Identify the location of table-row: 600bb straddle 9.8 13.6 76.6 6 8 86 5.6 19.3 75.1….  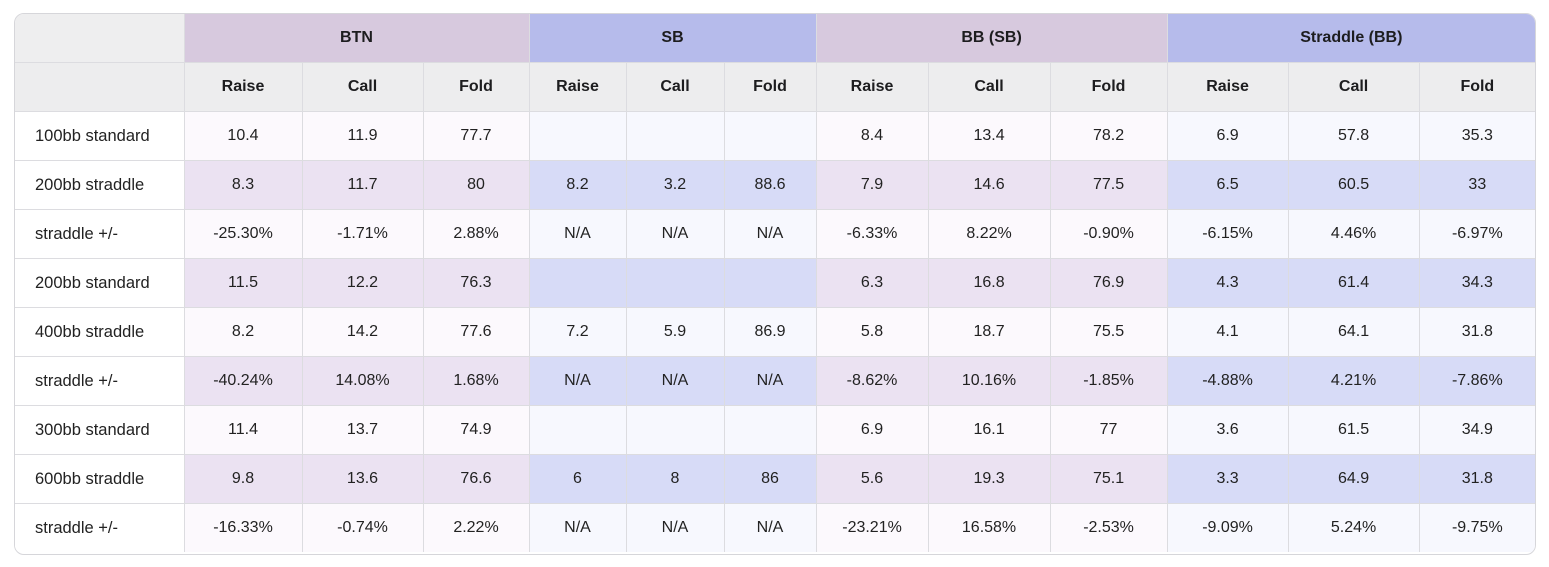
(775, 479).